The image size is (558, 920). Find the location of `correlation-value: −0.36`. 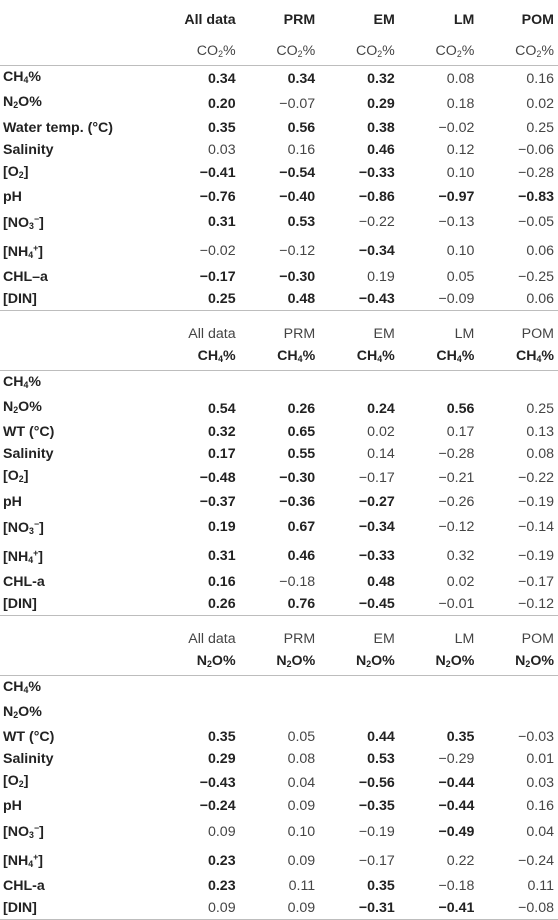

correlation-value: −0.36 is located at coordinates (297, 501).